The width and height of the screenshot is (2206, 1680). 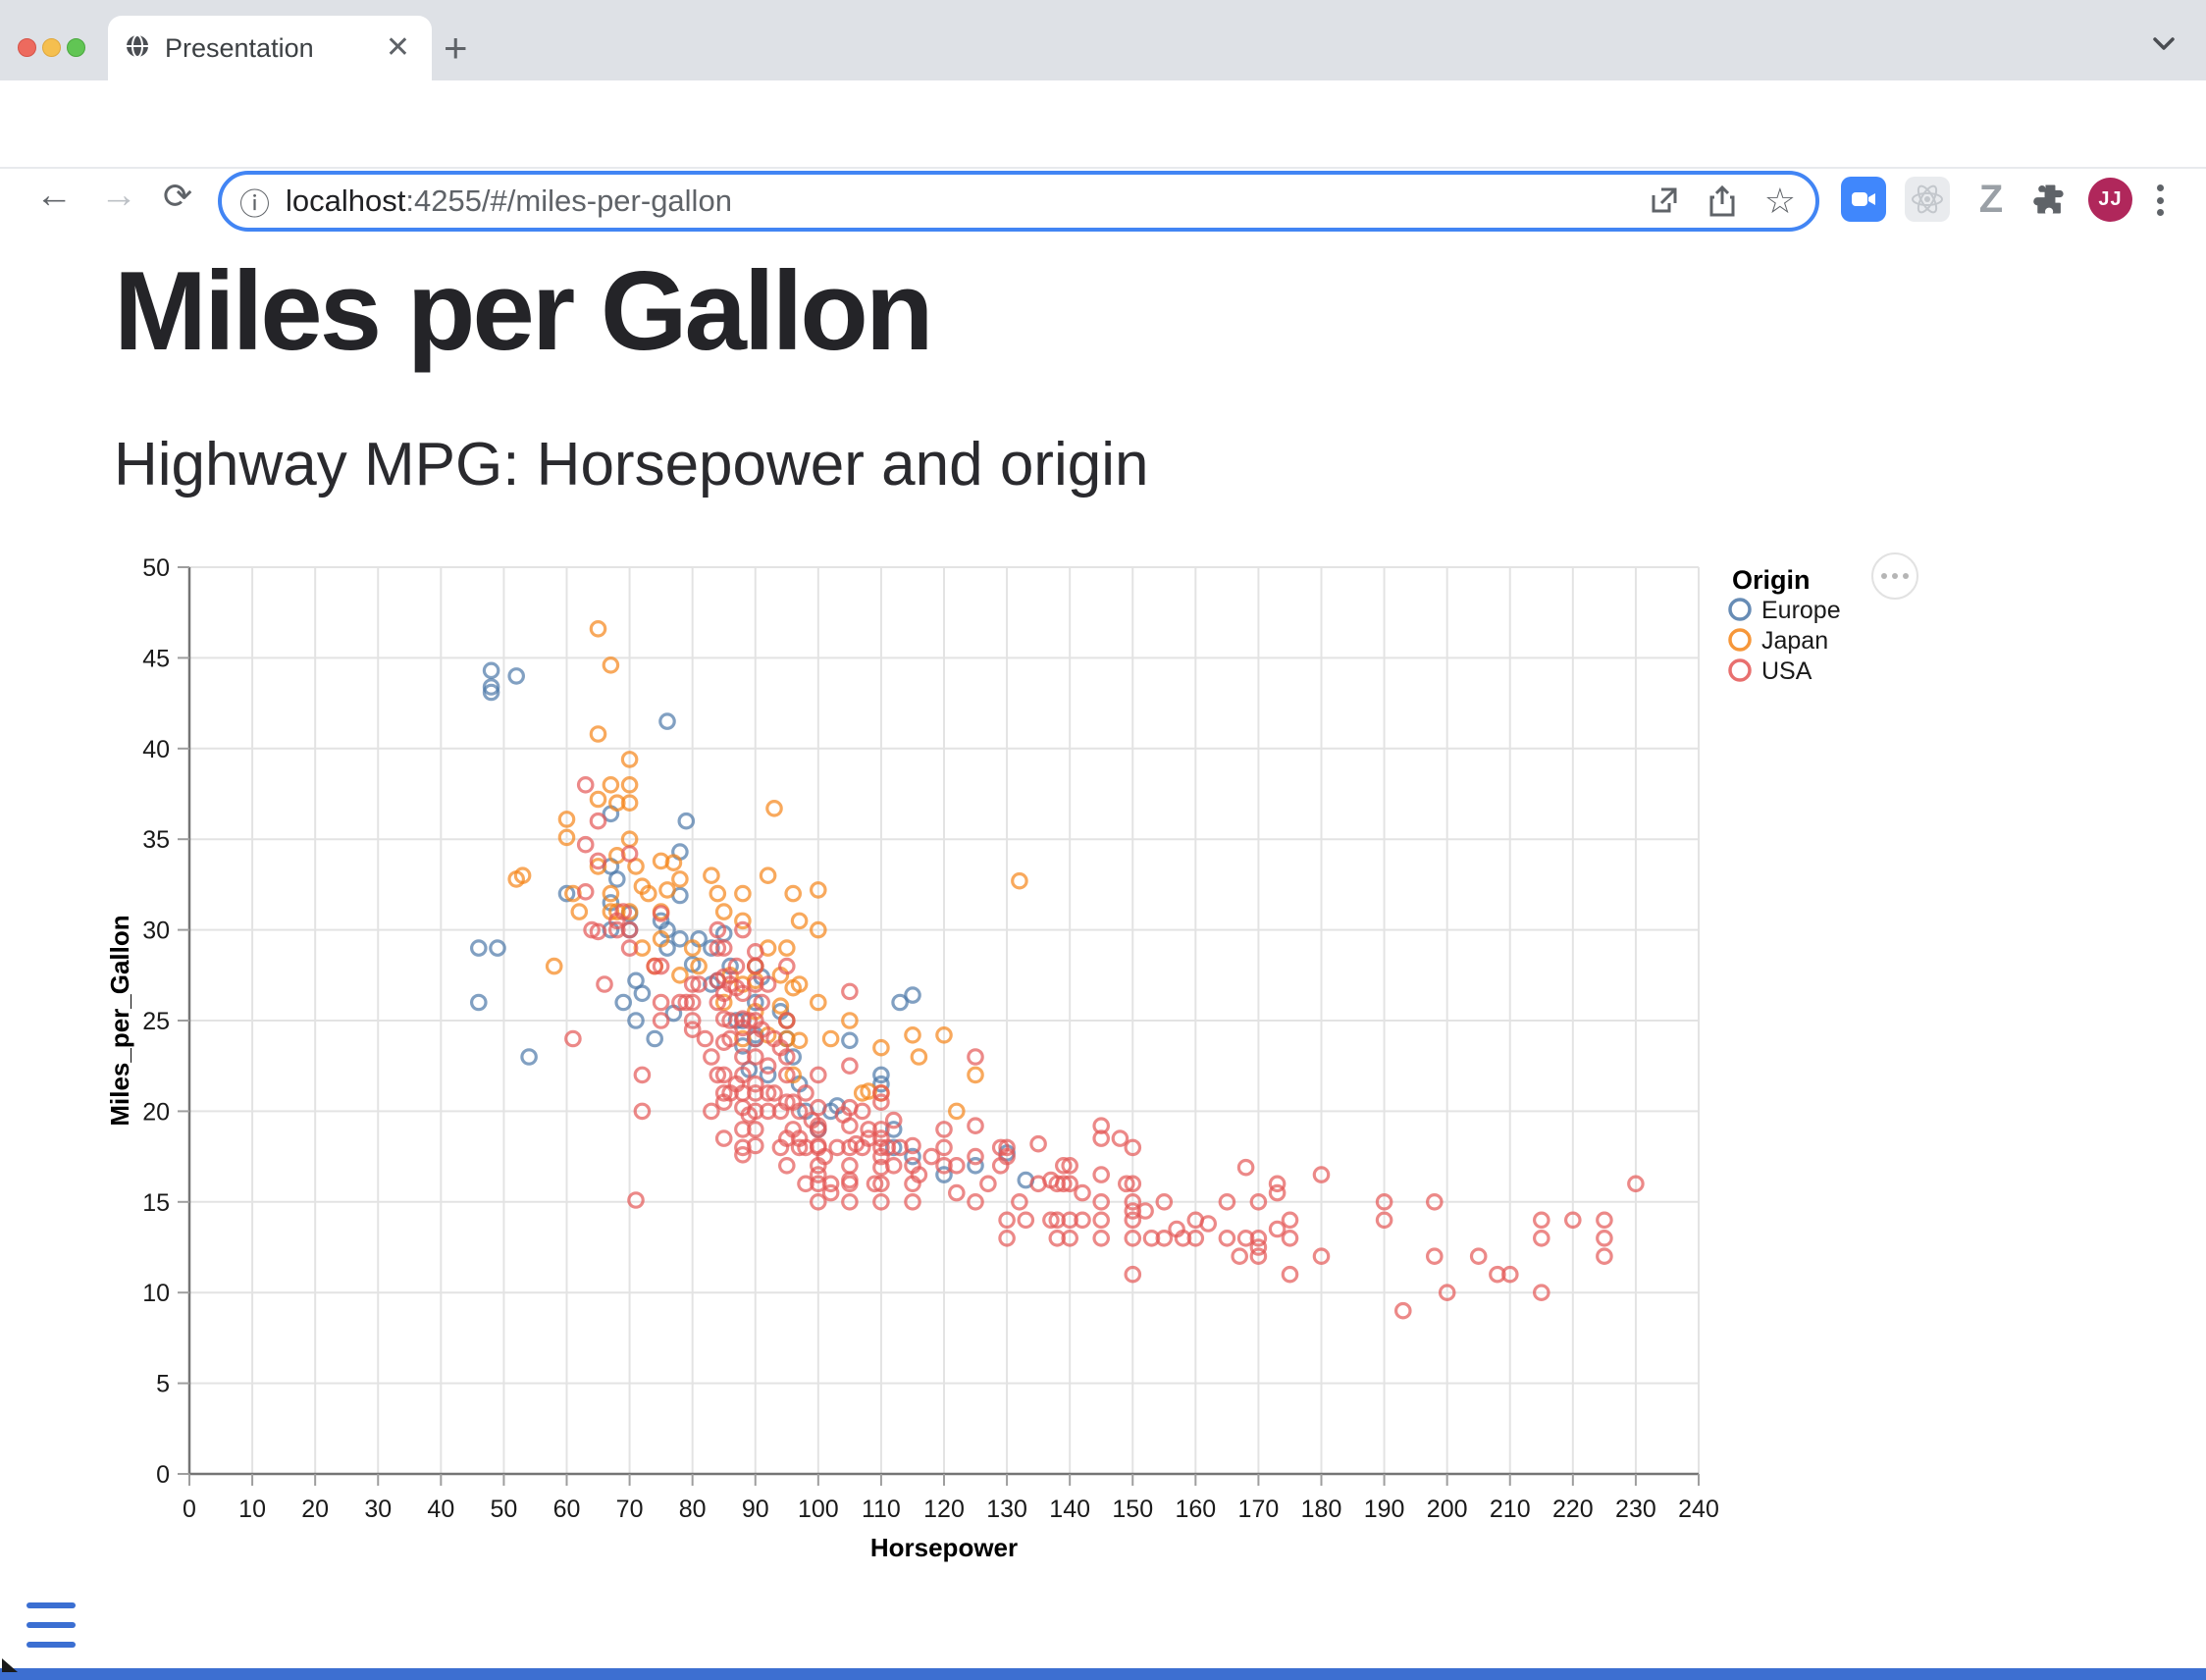 I want to click on y-tick-label: 5, so click(x=163, y=1384).